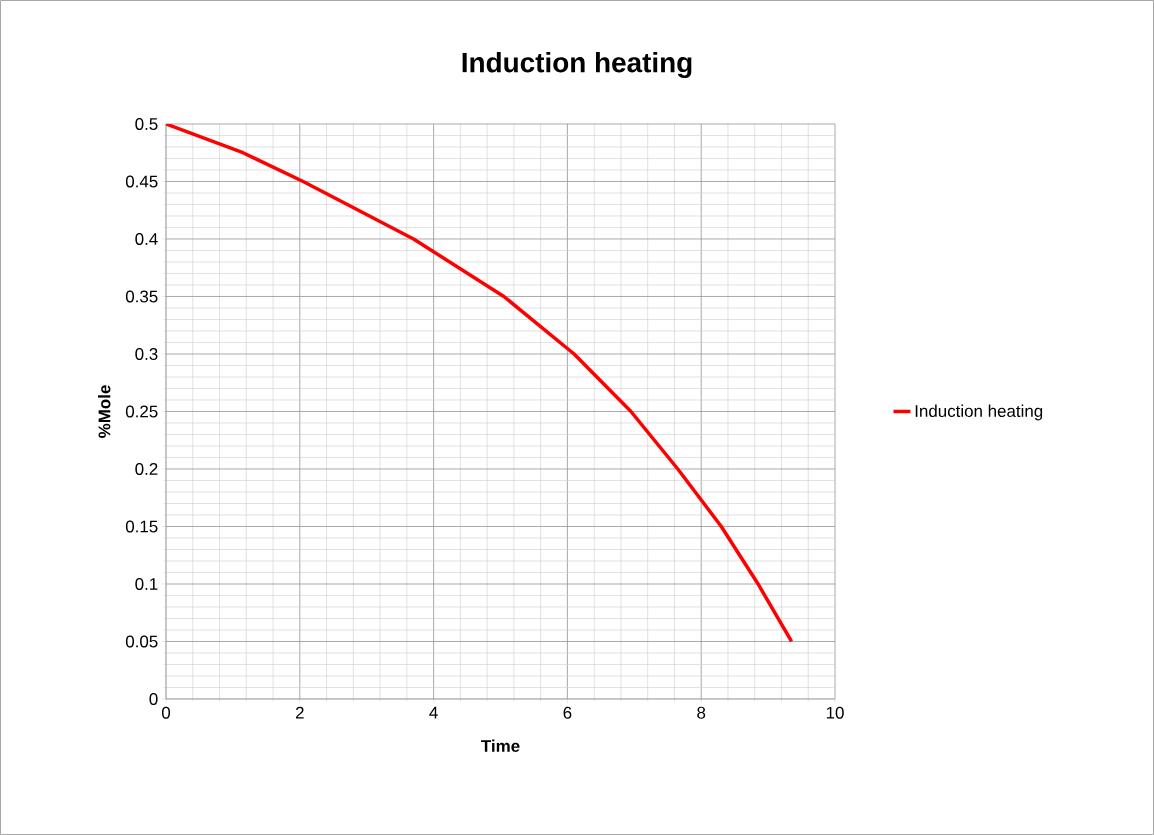 The image size is (1154, 835). What do you see at coordinates (146, 583) in the screenshot?
I see `y-tick-label: 0.1` at bounding box center [146, 583].